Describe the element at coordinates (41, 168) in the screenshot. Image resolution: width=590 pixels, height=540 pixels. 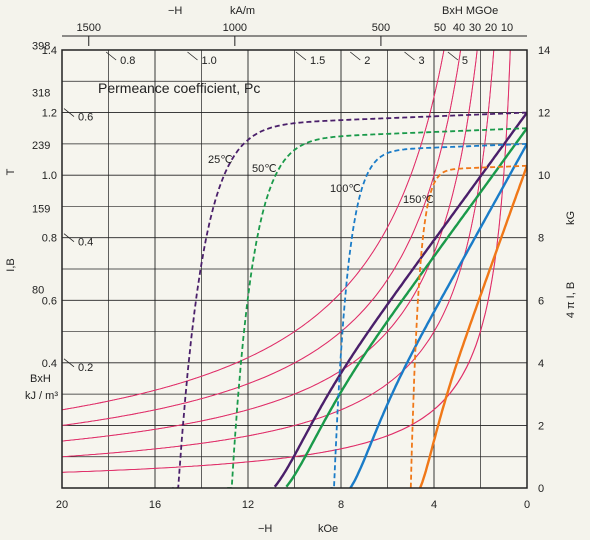
I see `left-bh-ticks: 80 159 239 318 398` at that location.